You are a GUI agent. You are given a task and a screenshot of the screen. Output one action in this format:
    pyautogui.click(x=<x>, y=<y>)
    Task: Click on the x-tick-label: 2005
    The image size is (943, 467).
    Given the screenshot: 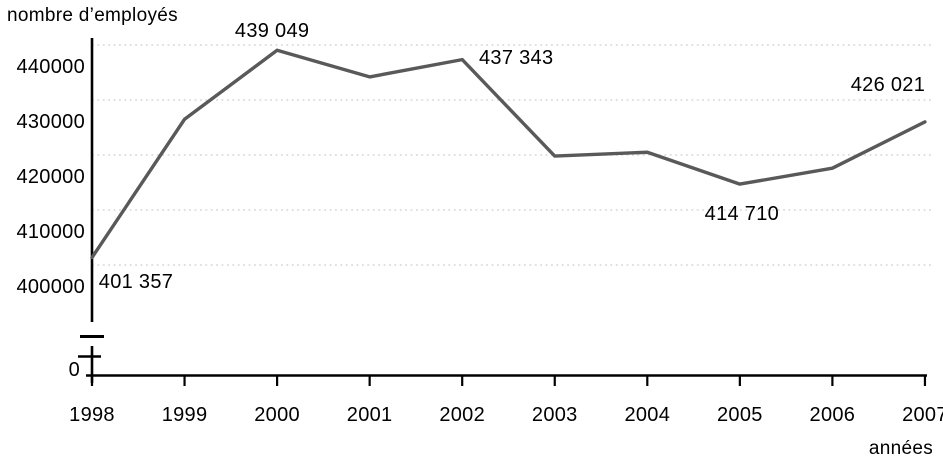 What is the action you would take?
    pyautogui.click(x=739, y=415)
    